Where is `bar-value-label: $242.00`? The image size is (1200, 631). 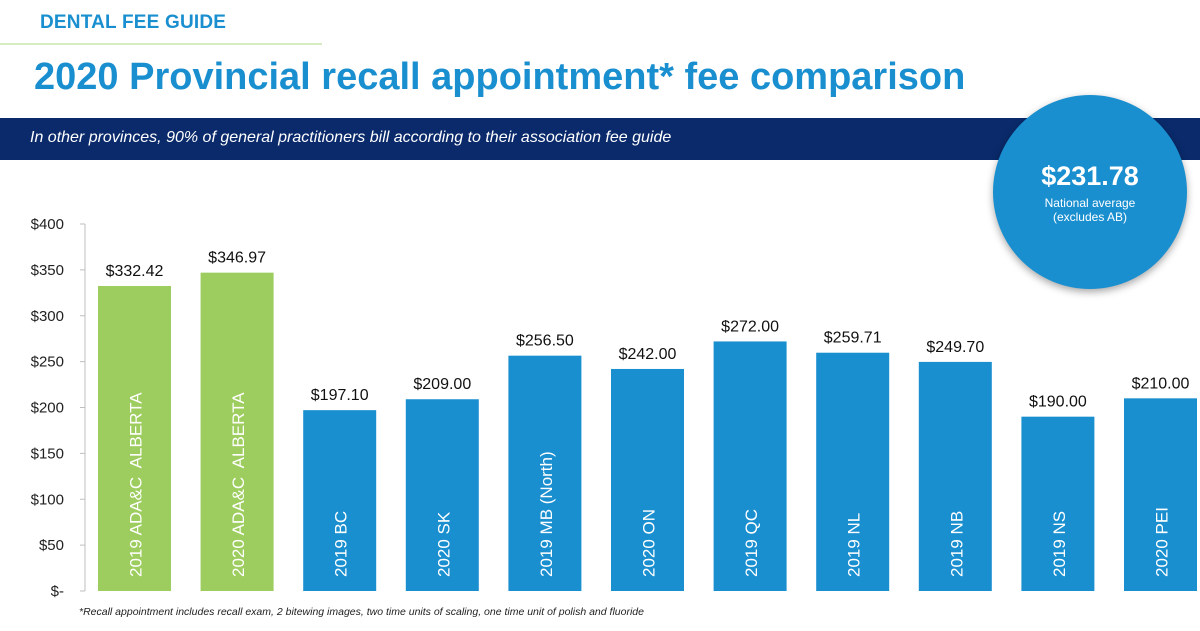 bar-value-label: $242.00 is located at coordinates (648, 354).